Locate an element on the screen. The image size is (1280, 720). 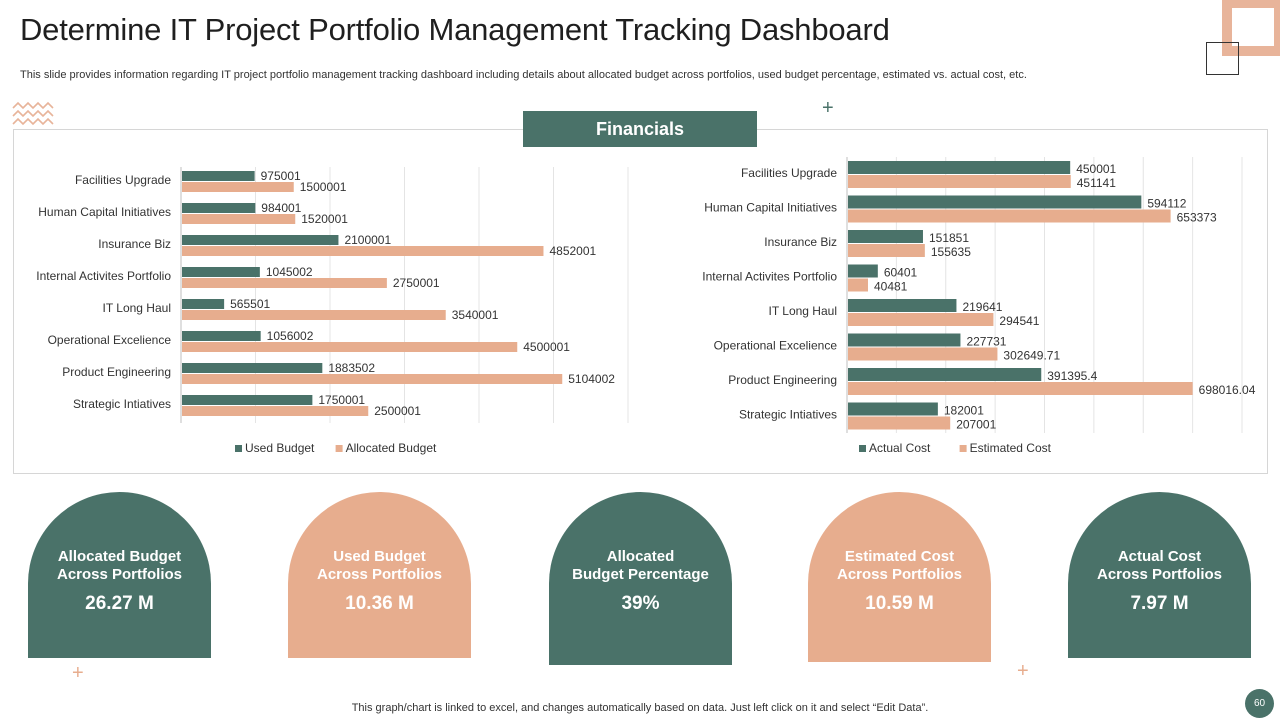
kpi-label: Used Budget Across Portfolios is located at coordinates (379, 565).